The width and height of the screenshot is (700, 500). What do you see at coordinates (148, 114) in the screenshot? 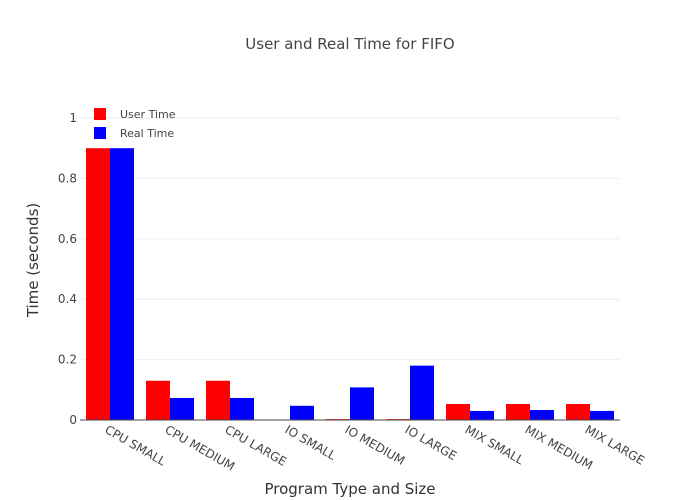
I see `legend-label-user-time: User Time` at bounding box center [148, 114].